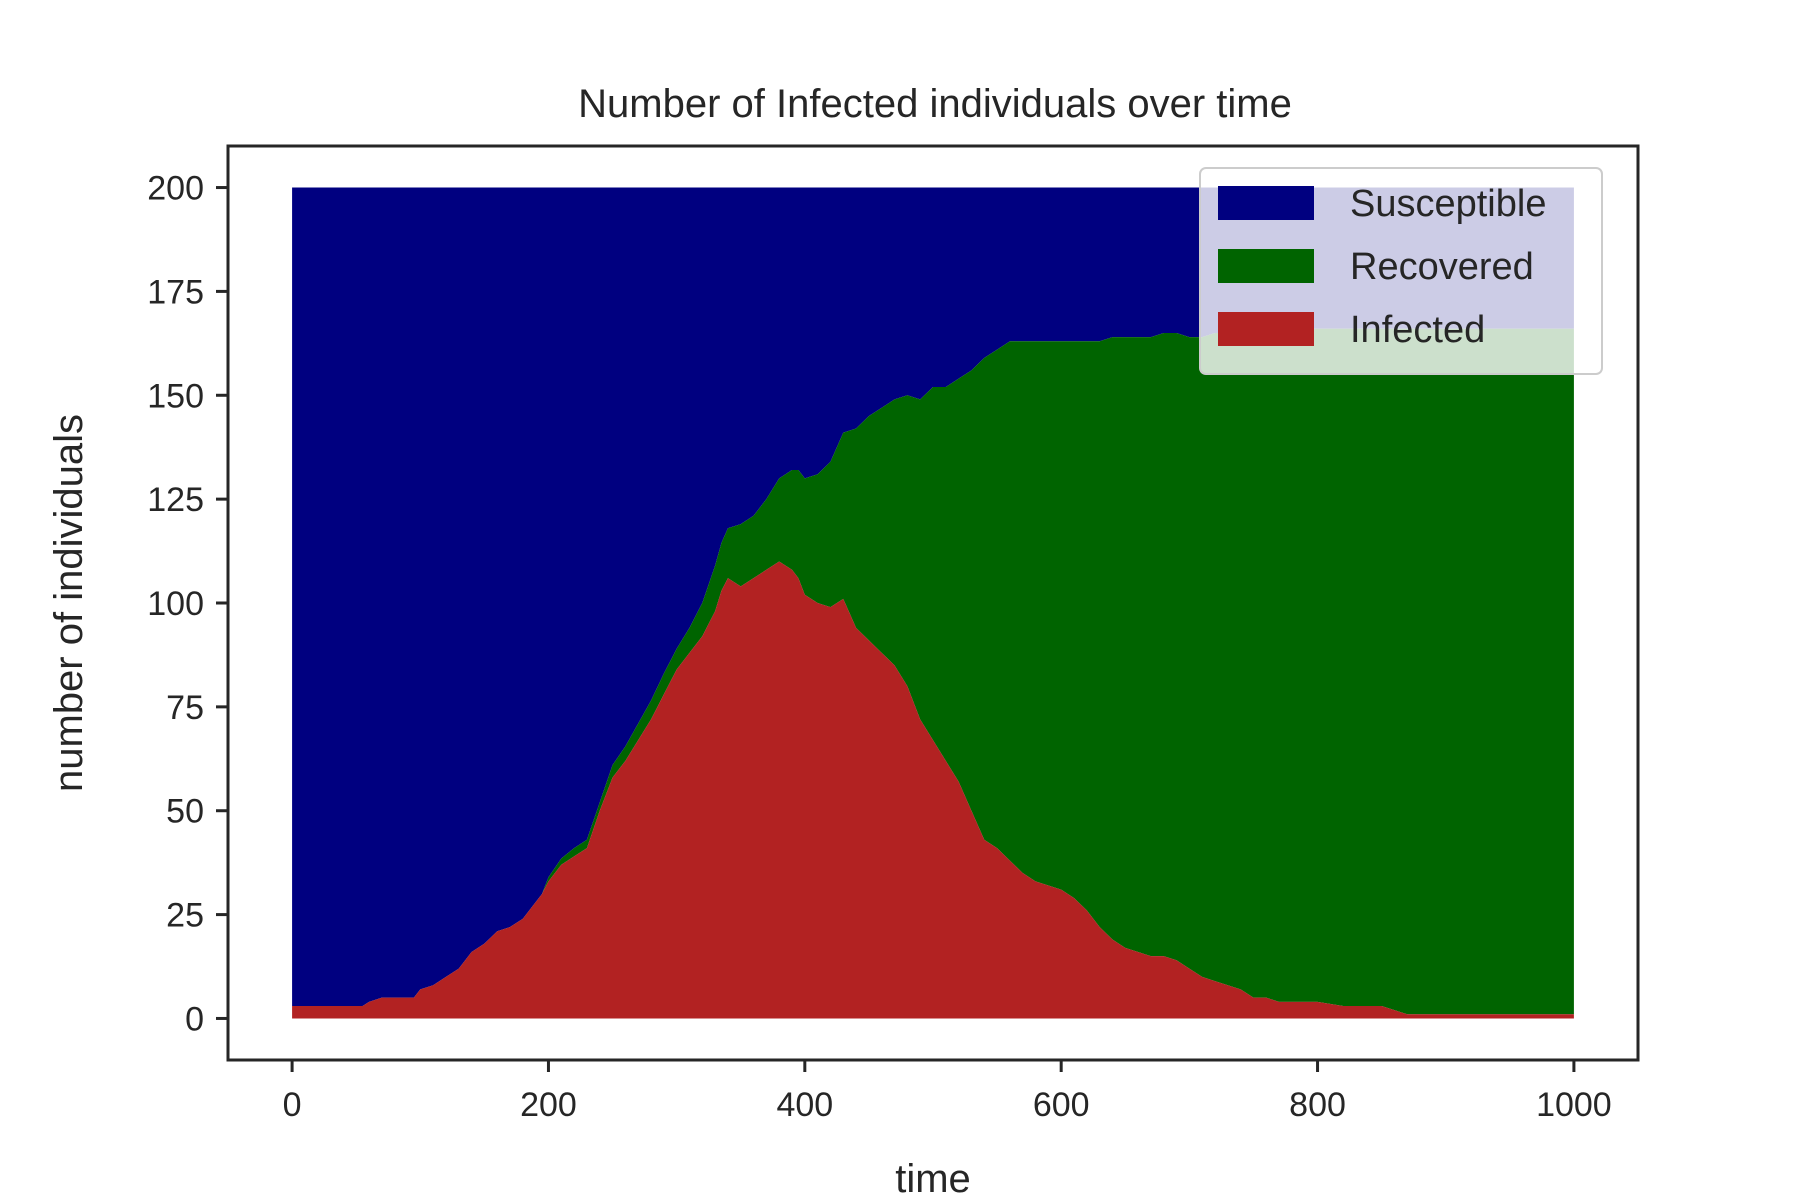 The width and height of the screenshot is (1800, 1200). Describe the element at coordinates (175, 604) in the screenshot. I see `y-tick-label: 100` at that location.